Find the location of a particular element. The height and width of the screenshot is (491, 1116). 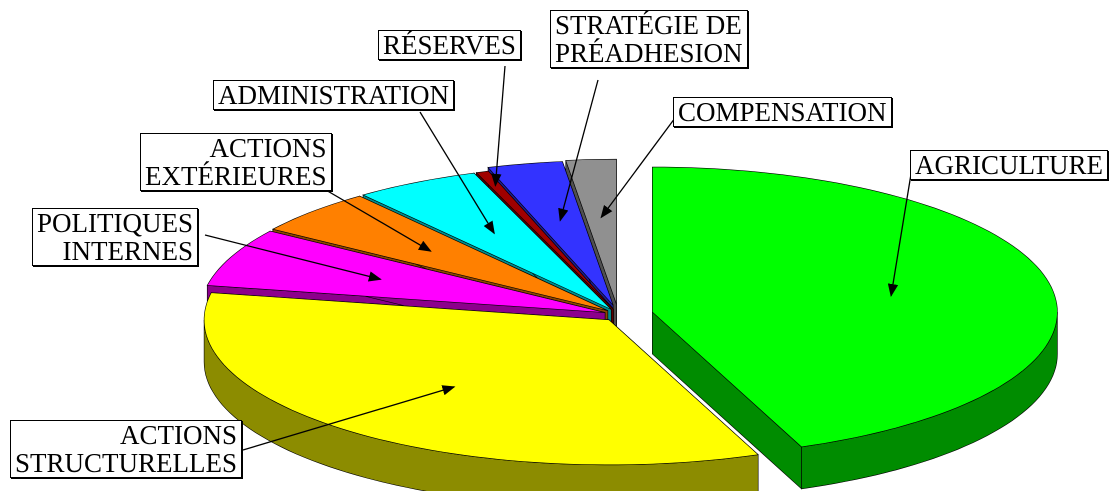

slice-label: ADMINISTRATION is located at coordinates (333, 95).